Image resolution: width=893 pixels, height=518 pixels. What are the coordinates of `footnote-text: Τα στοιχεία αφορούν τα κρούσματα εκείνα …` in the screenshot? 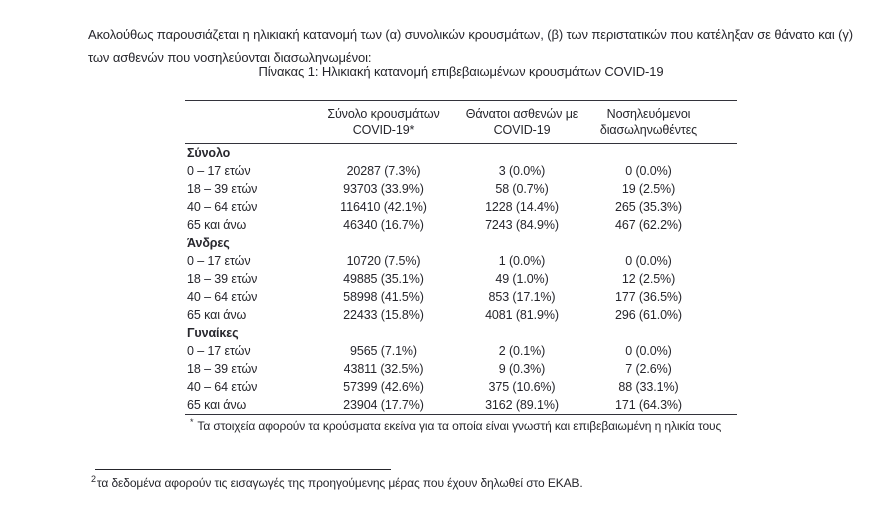 It's located at (459, 426).